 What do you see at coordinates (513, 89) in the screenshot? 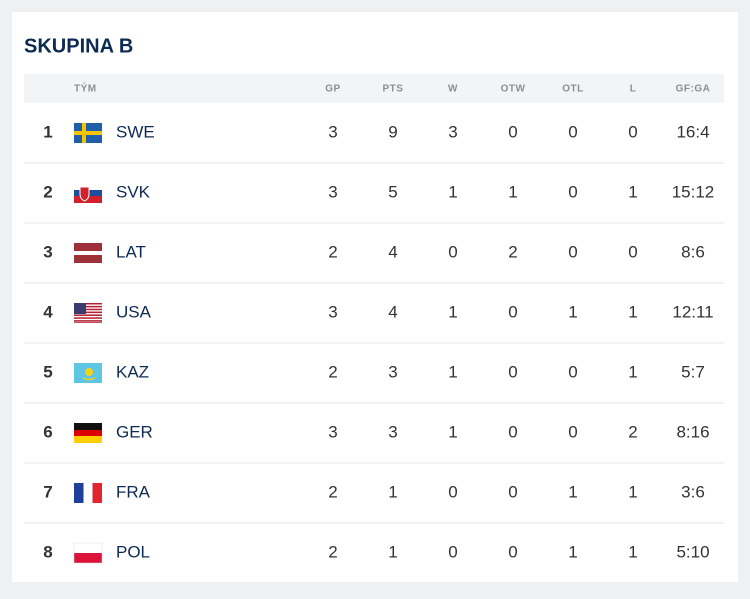
I see `column-header: OTW` at bounding box center [513, 89].